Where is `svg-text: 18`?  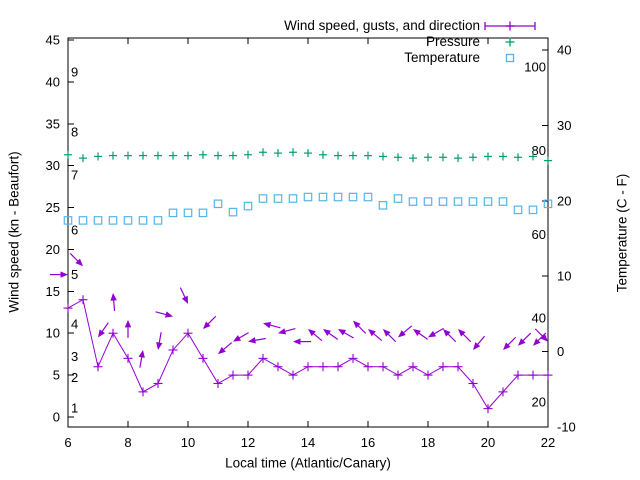 svg-text: 18 is located at coordinates (428, 442).